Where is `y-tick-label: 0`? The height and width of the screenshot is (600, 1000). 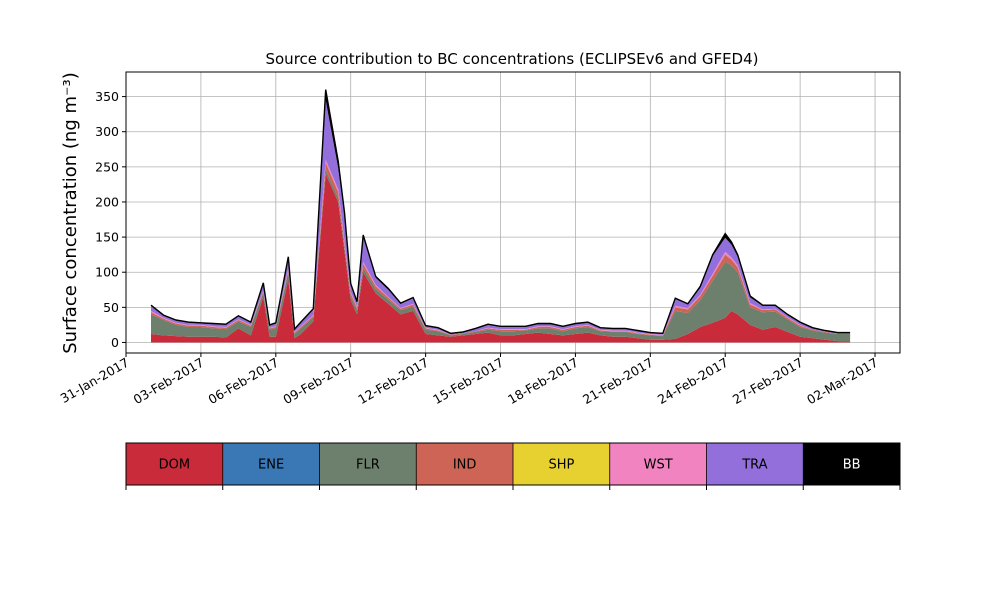
y-tick-label: 0 is located at coordinates (115, 342).